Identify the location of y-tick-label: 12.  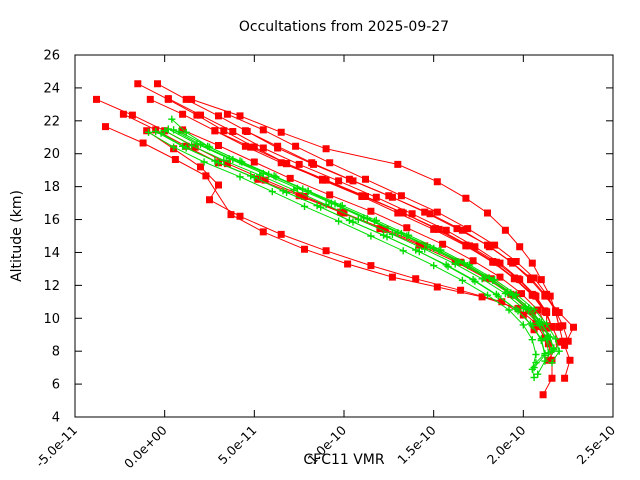
(51, 286).